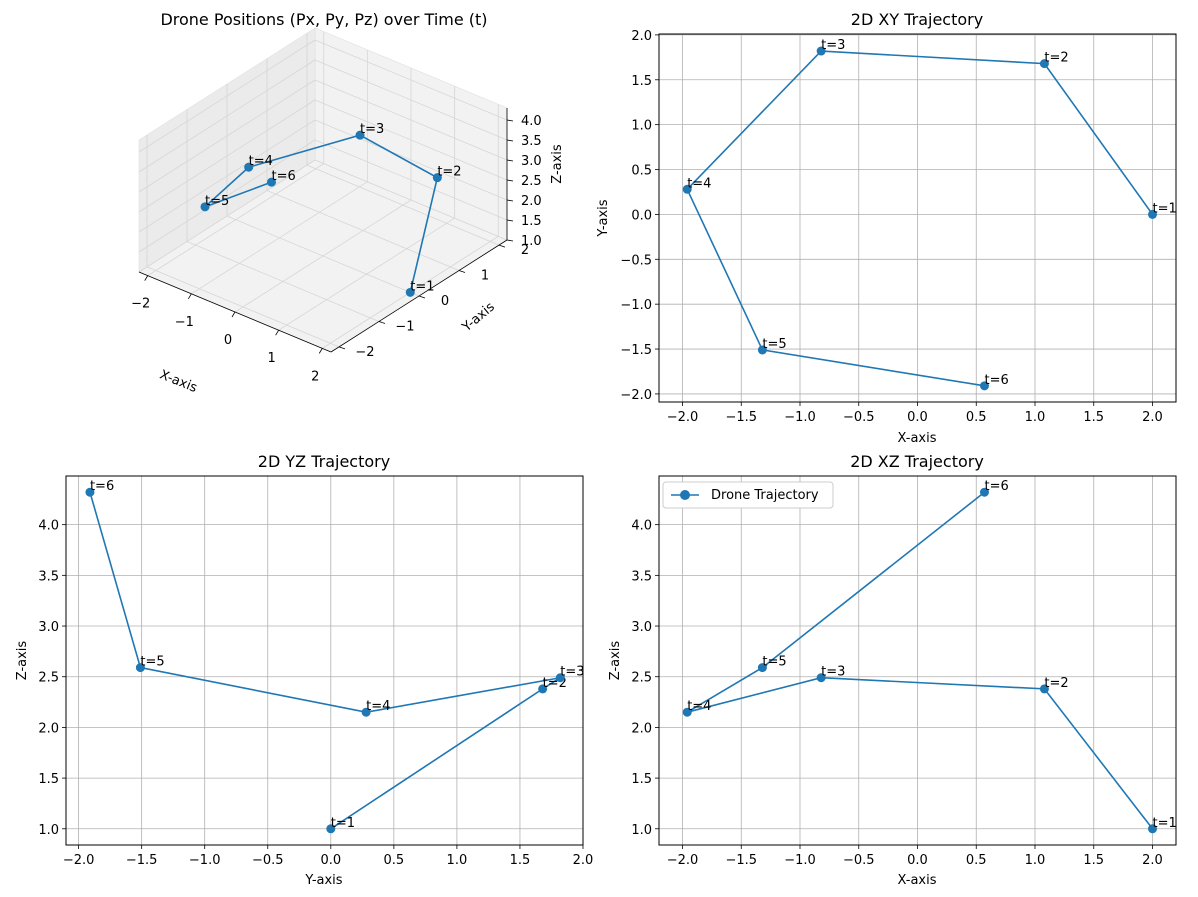 The height and width of the screenshot is (897, 1198). Describe the element at coordinates (859, 417) in the screenshot. I see `x-tick-label: −0.5` at that location.